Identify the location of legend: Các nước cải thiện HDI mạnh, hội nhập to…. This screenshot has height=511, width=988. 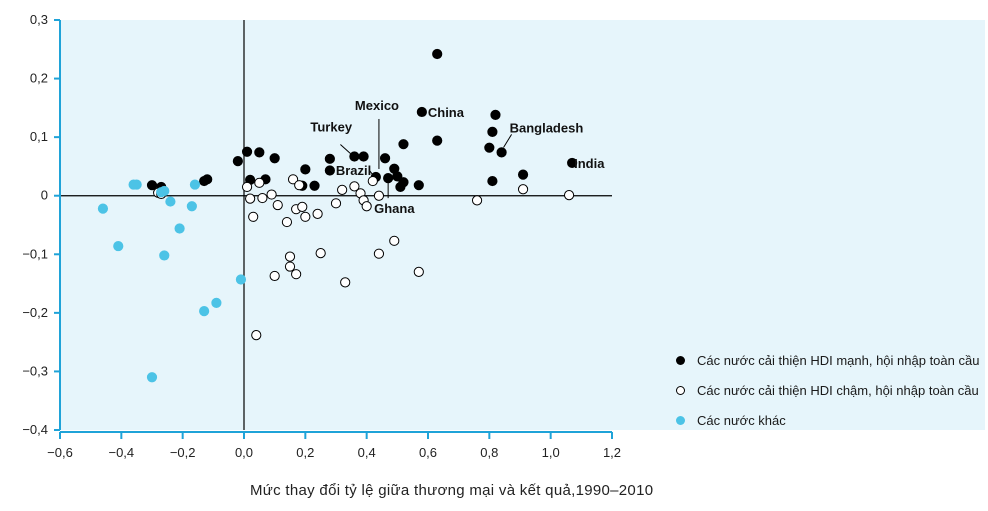
(831, 390).